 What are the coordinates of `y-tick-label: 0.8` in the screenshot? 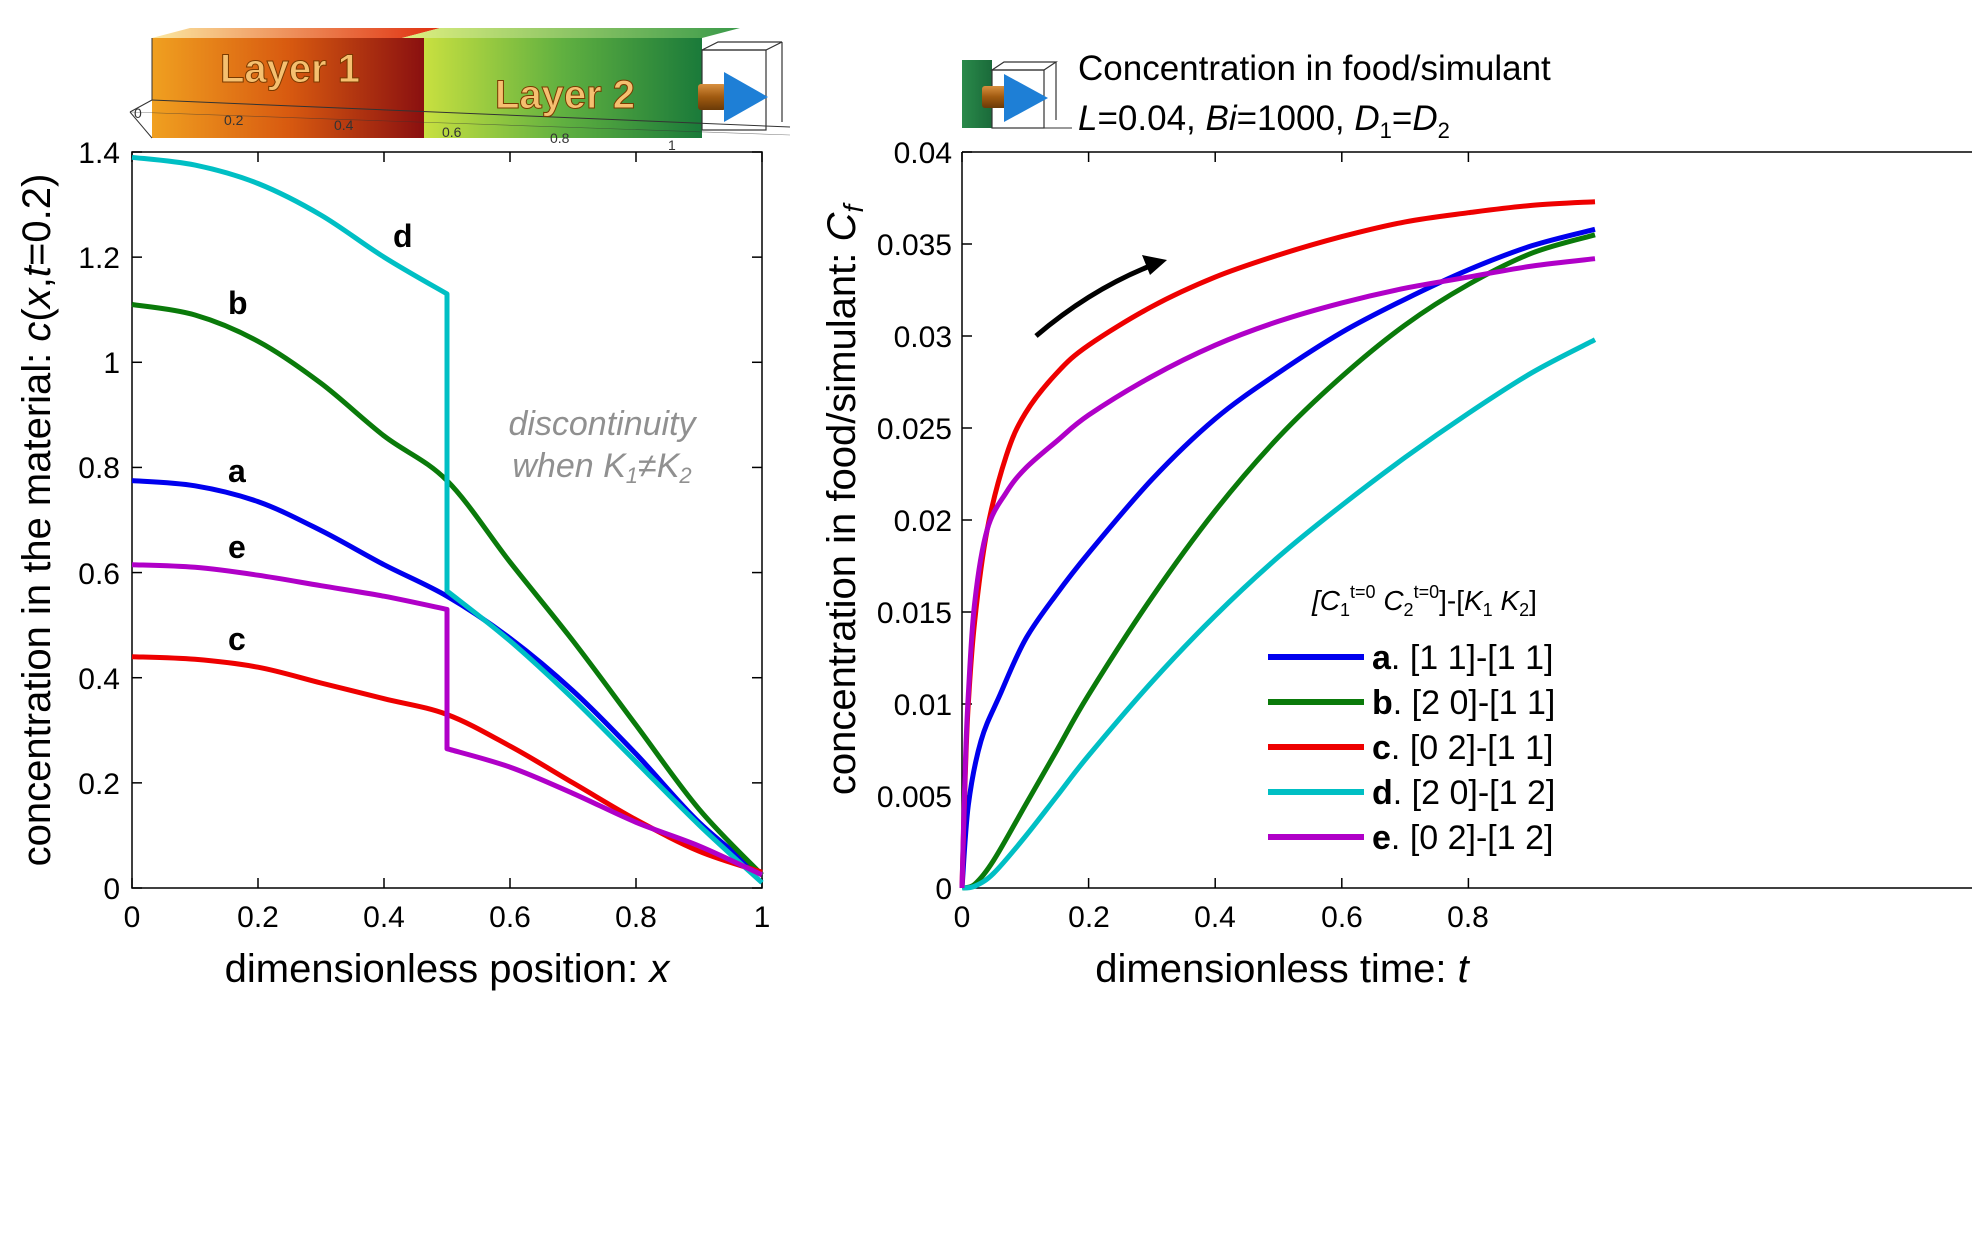 It's located at (99, 468).